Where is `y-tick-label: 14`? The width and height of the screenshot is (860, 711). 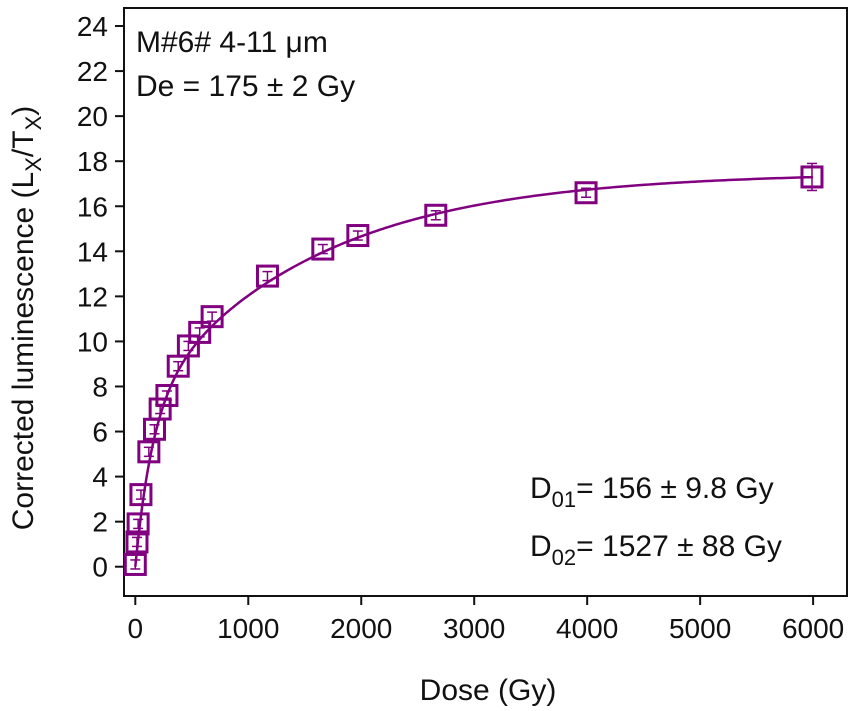 y-tick-label: 14 is located at coordinates (92, 251).